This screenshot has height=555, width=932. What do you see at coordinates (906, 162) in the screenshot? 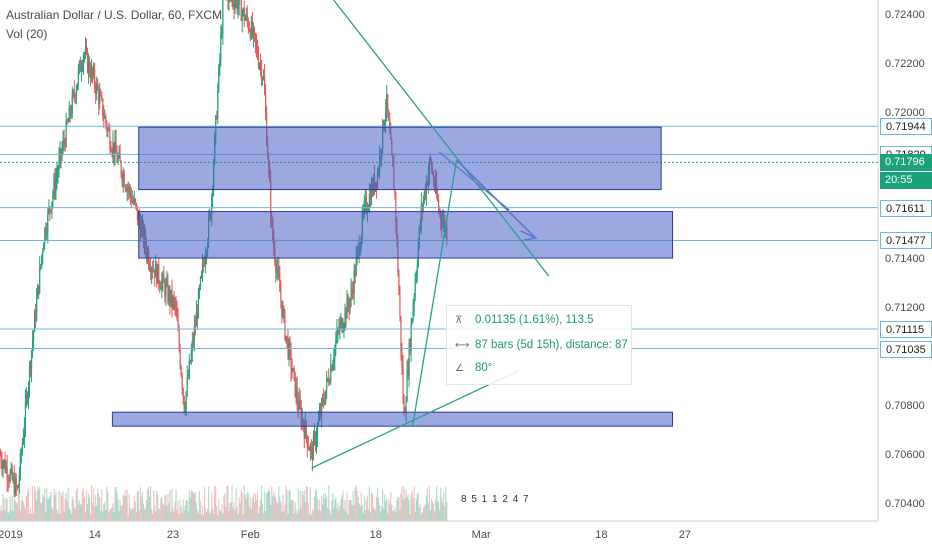
I see `current-price-label: 0.71796` at bounding box center [906, 162].